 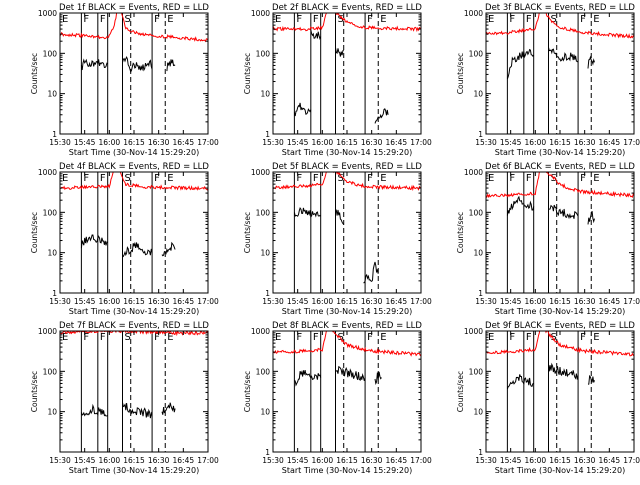 What do you see at coordinates (560, 326) in the screenshot?
I see `chart-title: Det 9f BLACK = Events, RED = LLD` at bounding box center [560, 326].